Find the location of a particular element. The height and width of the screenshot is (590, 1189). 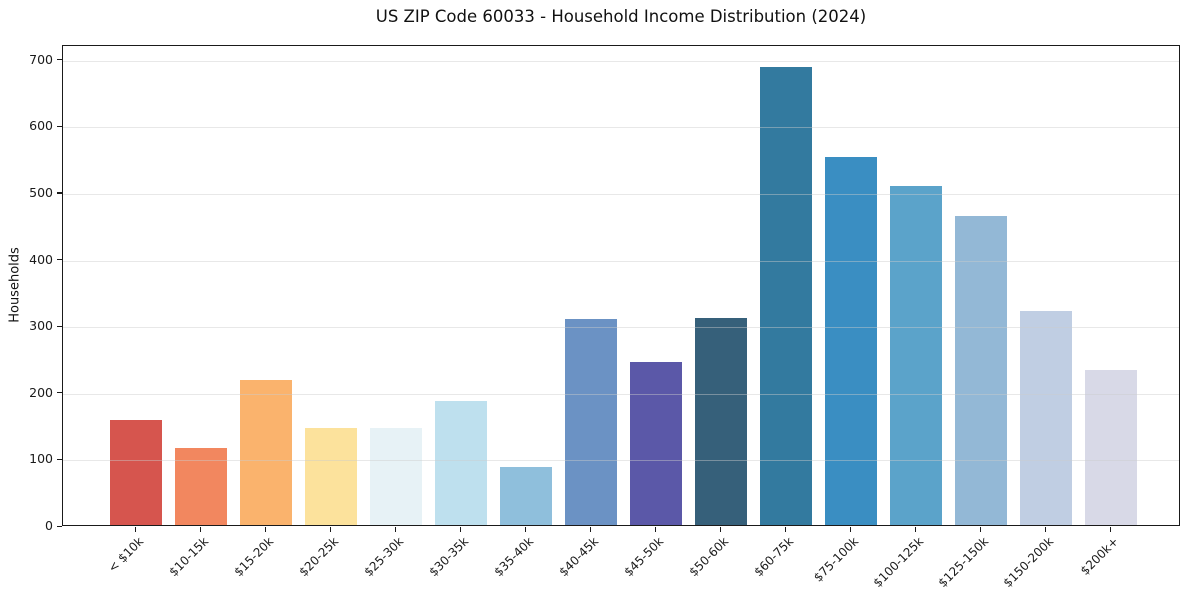

bar-35-40k is located at coordinates (526, 496).